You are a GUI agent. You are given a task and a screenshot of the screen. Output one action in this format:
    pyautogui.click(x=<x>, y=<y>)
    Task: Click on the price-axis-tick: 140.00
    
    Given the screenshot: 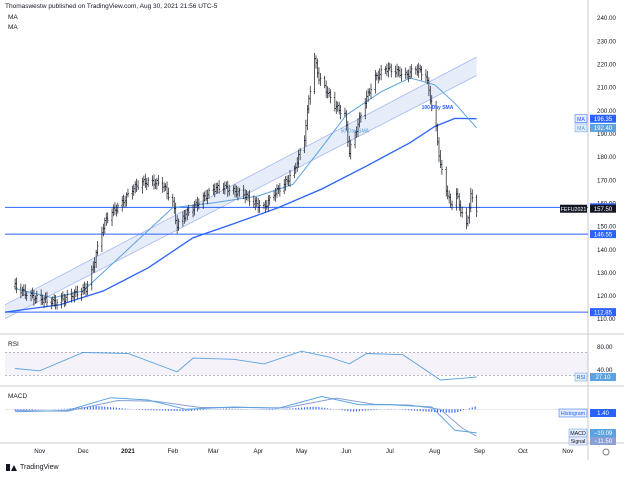 What is the action you would take?
    pyautogui.click(x=606, y=250)
    